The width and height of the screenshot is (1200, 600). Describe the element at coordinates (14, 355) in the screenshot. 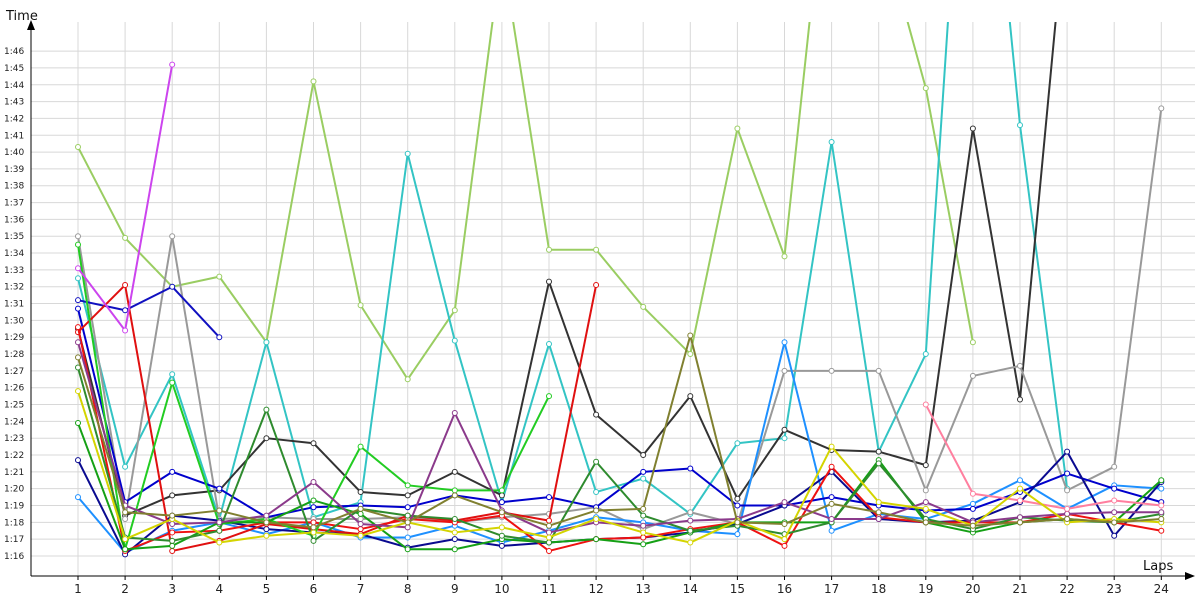

I see `y-tick-label: 1:28` at that location.